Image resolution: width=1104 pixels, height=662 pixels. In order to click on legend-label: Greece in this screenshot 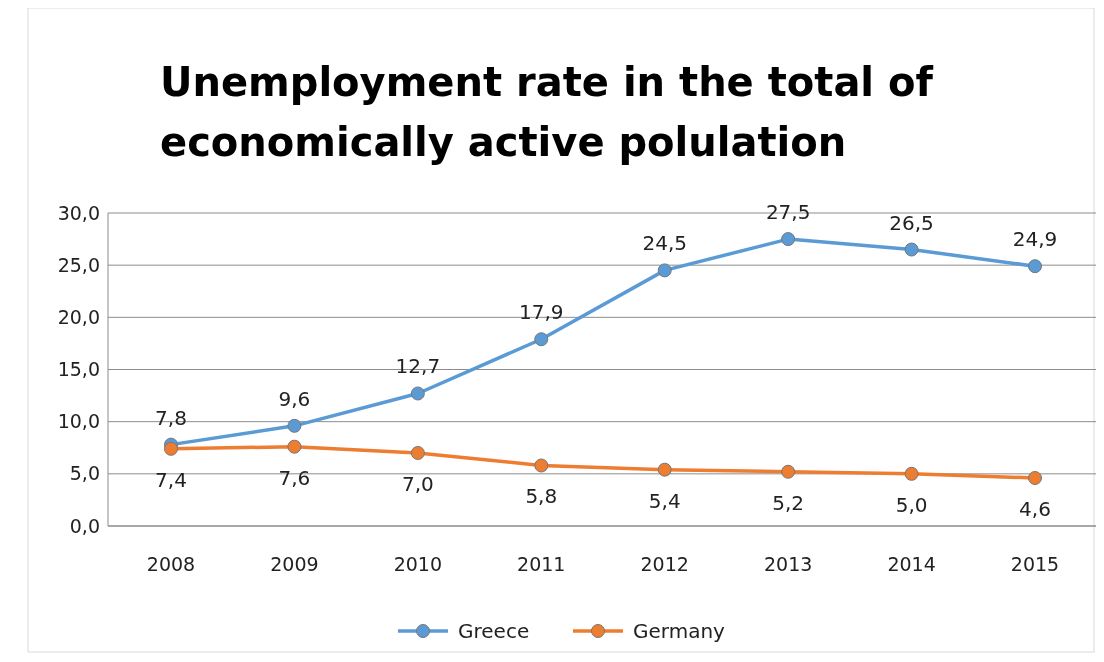, I will do `click(494, 631)`.